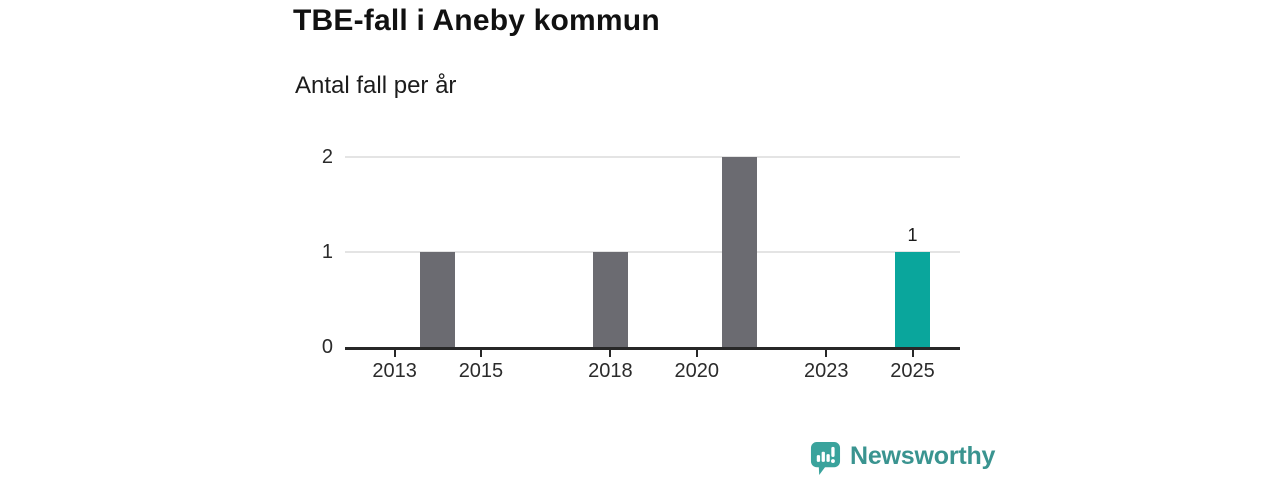 This screenshot has height=480, width=1280. Describe the element at coordinates (696, 371) in the screenshot. I see `x-tick-label-2020: 2020` at that location.